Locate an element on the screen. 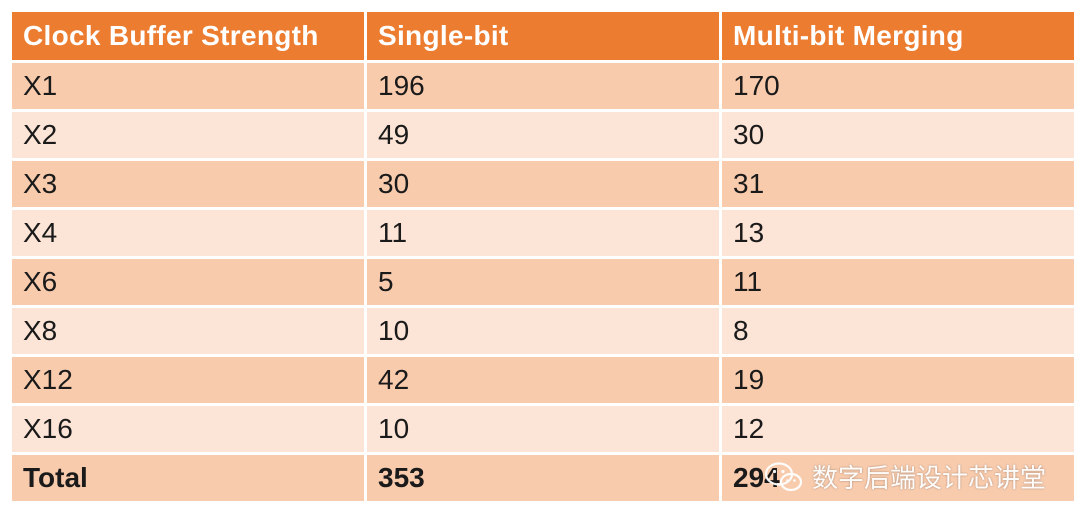 Image resolution: width=1080 pixels, height=525 pixels. cell-multi-bit: 170 is located at coordinates (898, 86).